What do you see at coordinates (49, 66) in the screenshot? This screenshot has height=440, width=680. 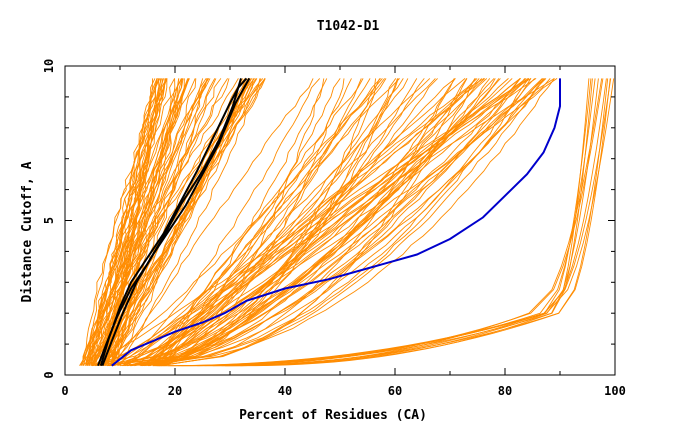 I see `y-tick-label: 10` at bounding box center [49, 66].